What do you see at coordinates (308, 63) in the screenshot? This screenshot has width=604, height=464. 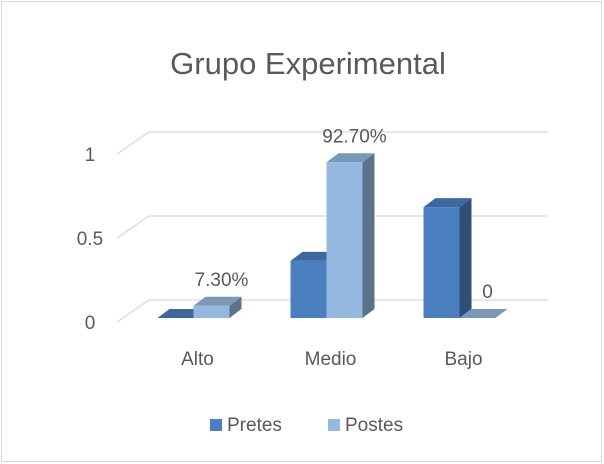 I see `chart-title: Grupo Experimental` at bounding box center [308, 63].